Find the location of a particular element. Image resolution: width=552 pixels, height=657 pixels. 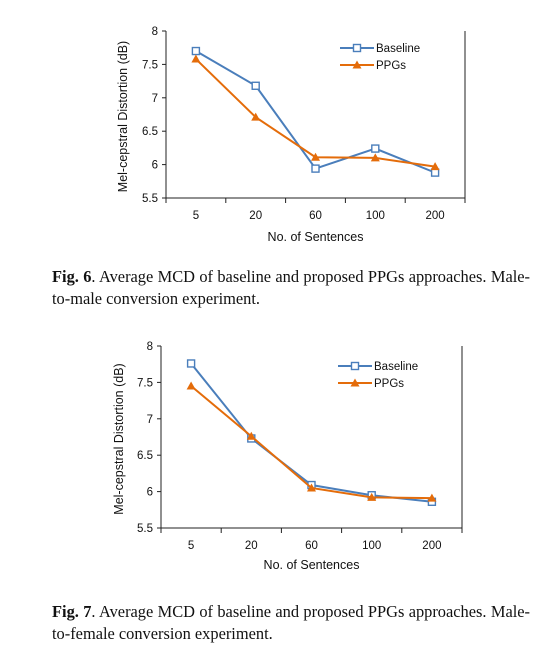

series-line is located at coordinates (315, 113).